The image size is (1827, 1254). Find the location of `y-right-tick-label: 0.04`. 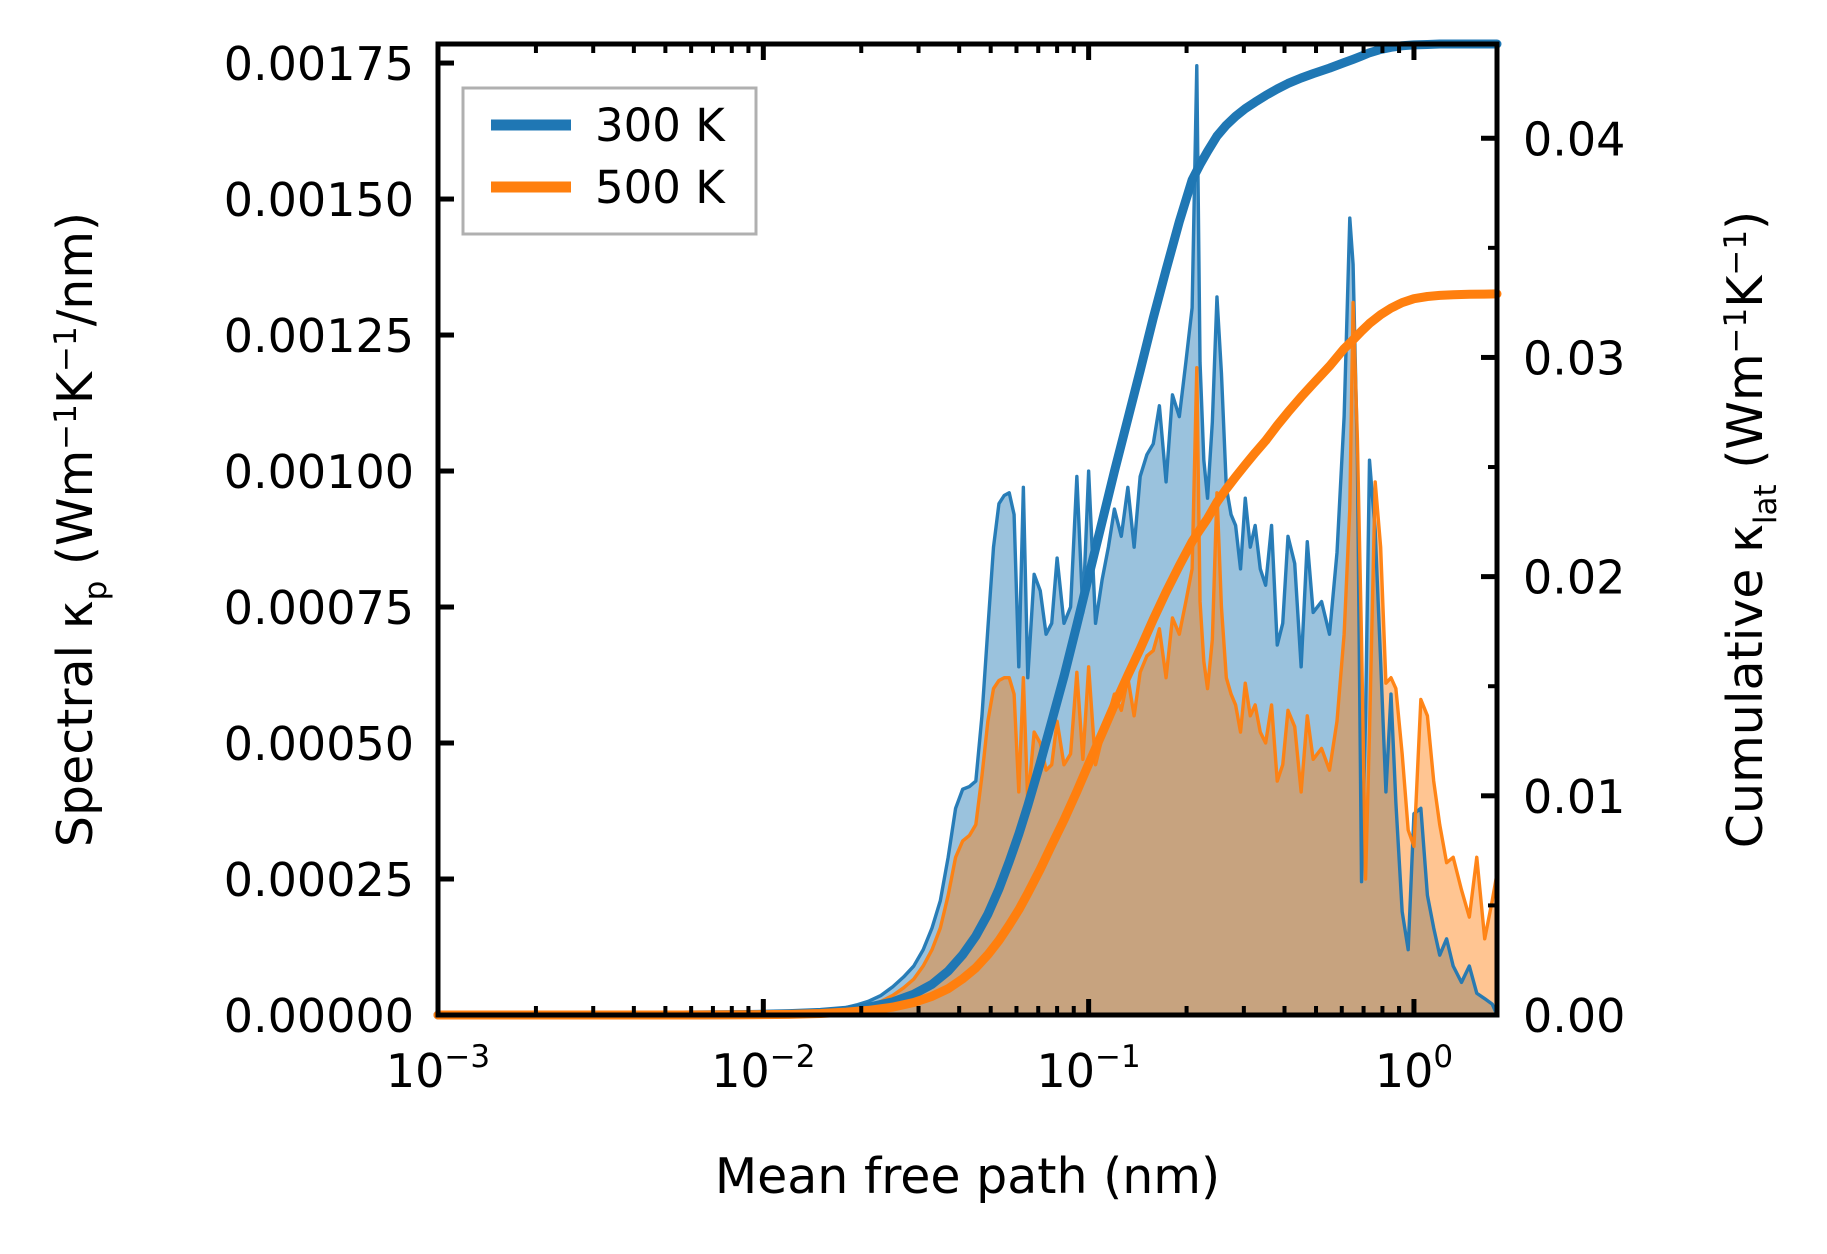

y-right-tick-label: 0.04 is located at coordinates (1574, 139).